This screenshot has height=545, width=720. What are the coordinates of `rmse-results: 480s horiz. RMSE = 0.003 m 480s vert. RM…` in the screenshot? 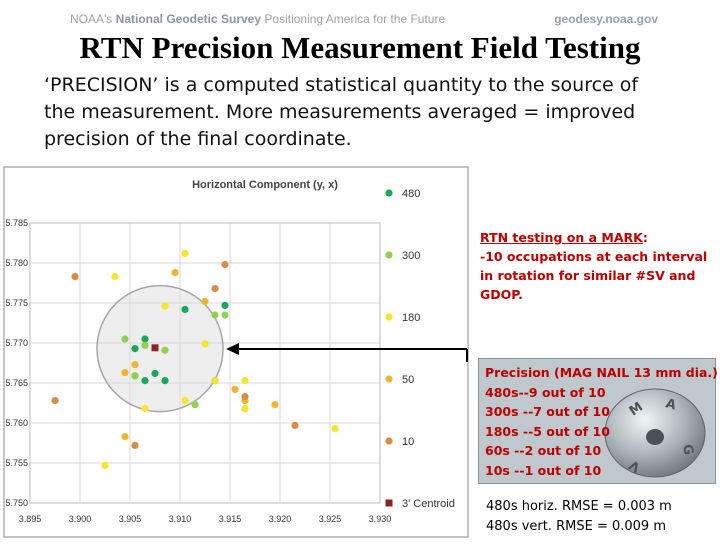 It's located at (579, 517).